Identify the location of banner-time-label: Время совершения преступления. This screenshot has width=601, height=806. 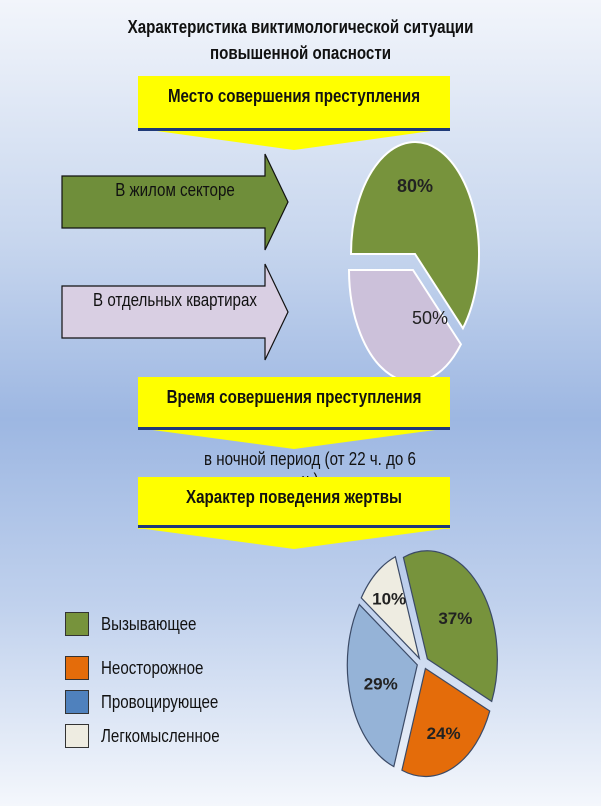
(294, 397).